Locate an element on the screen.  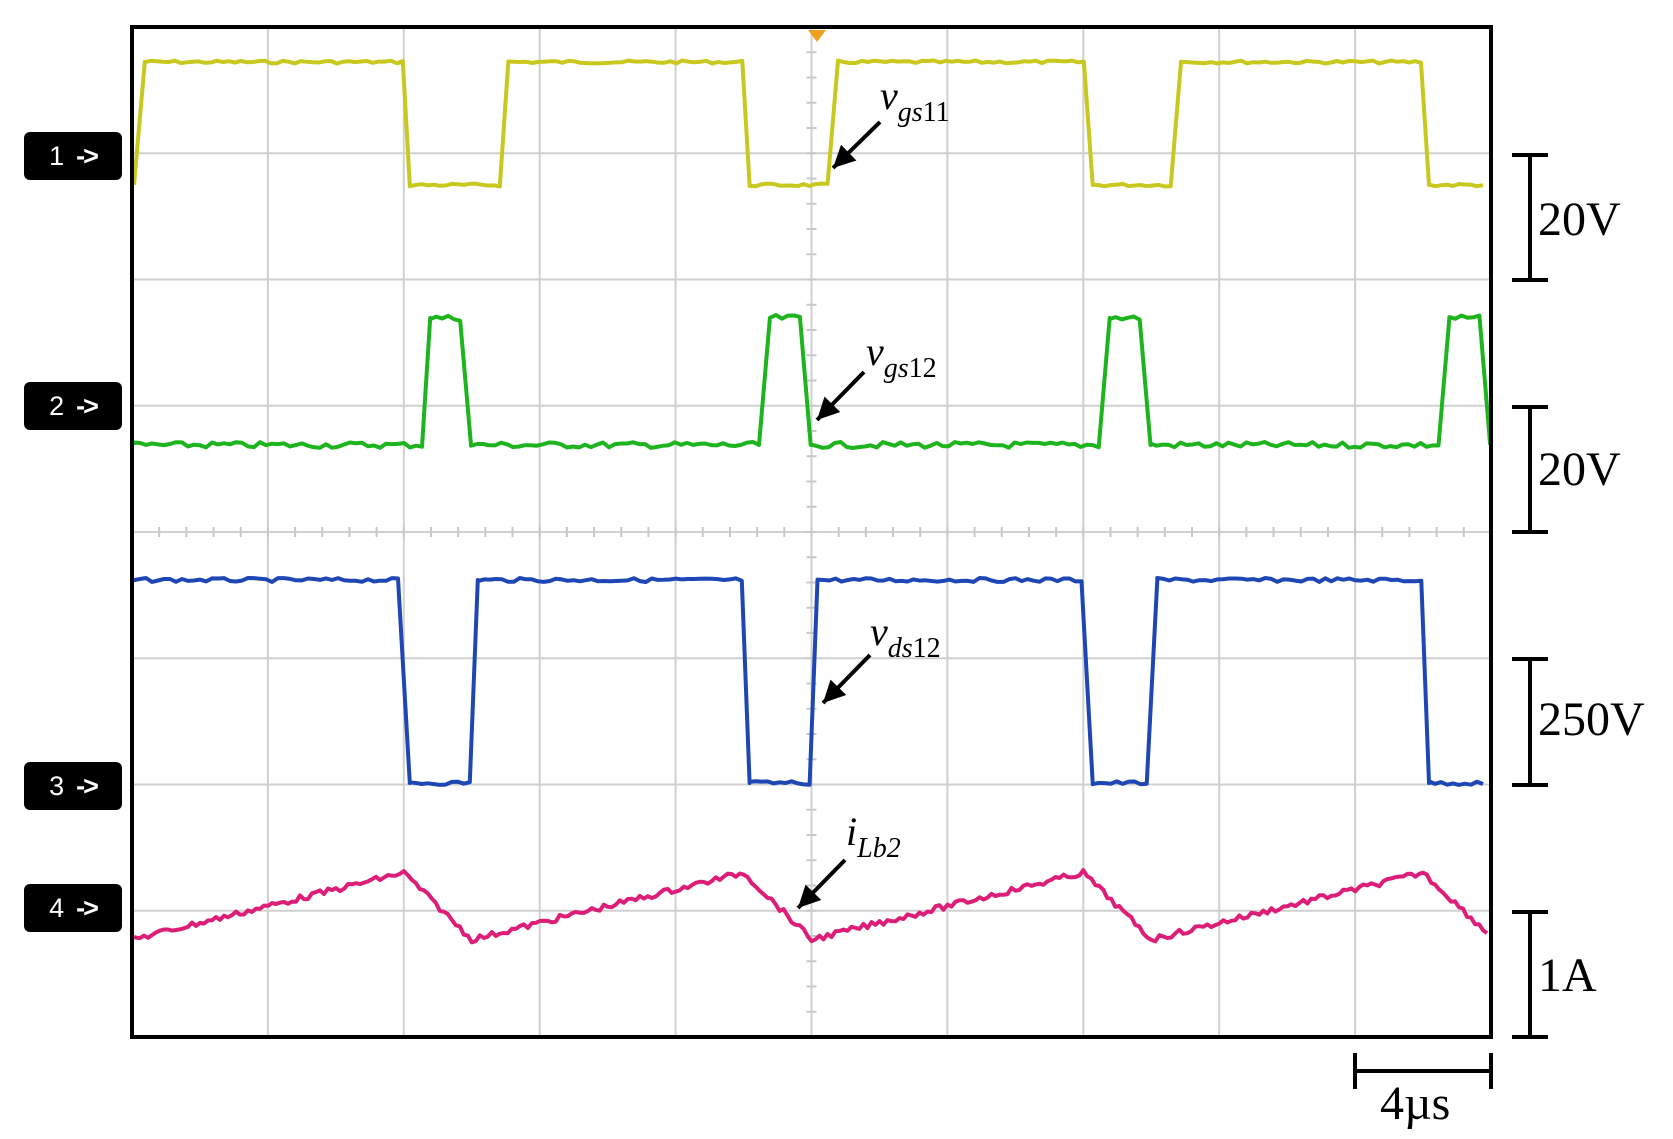
channel-3-number: 3 is located at coordinates (57, 785).